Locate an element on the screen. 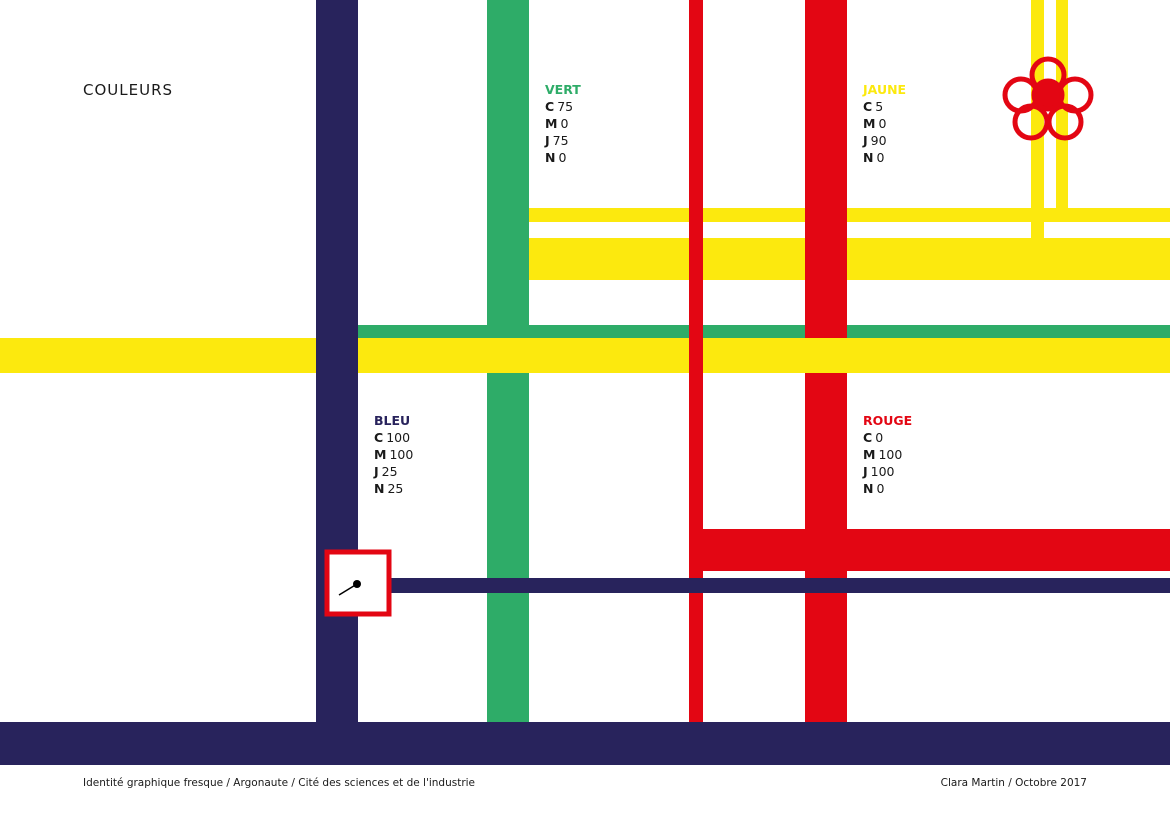  color-row: J 90 is located at coordinates (884, 140).